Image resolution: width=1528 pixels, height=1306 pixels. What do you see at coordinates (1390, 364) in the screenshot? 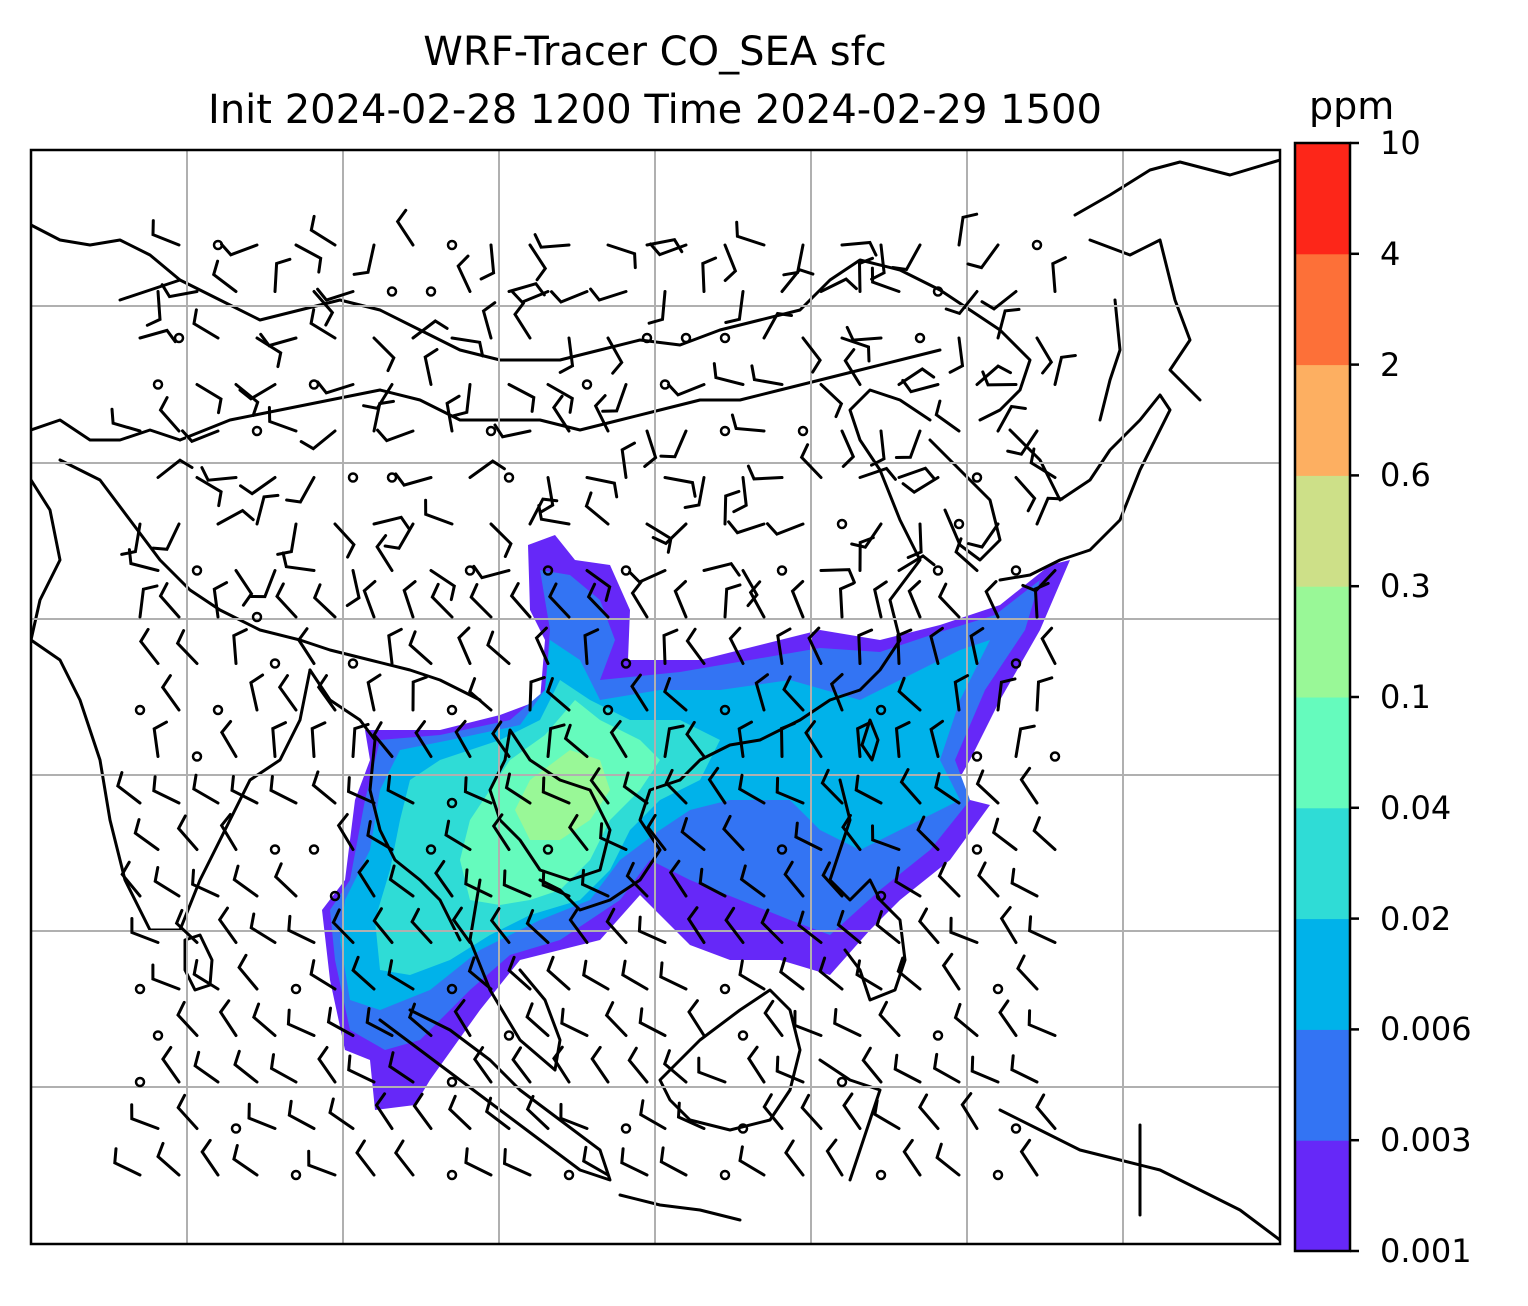
I see `colorbar-tick-label: 2` at bounding box center [1390, 364].